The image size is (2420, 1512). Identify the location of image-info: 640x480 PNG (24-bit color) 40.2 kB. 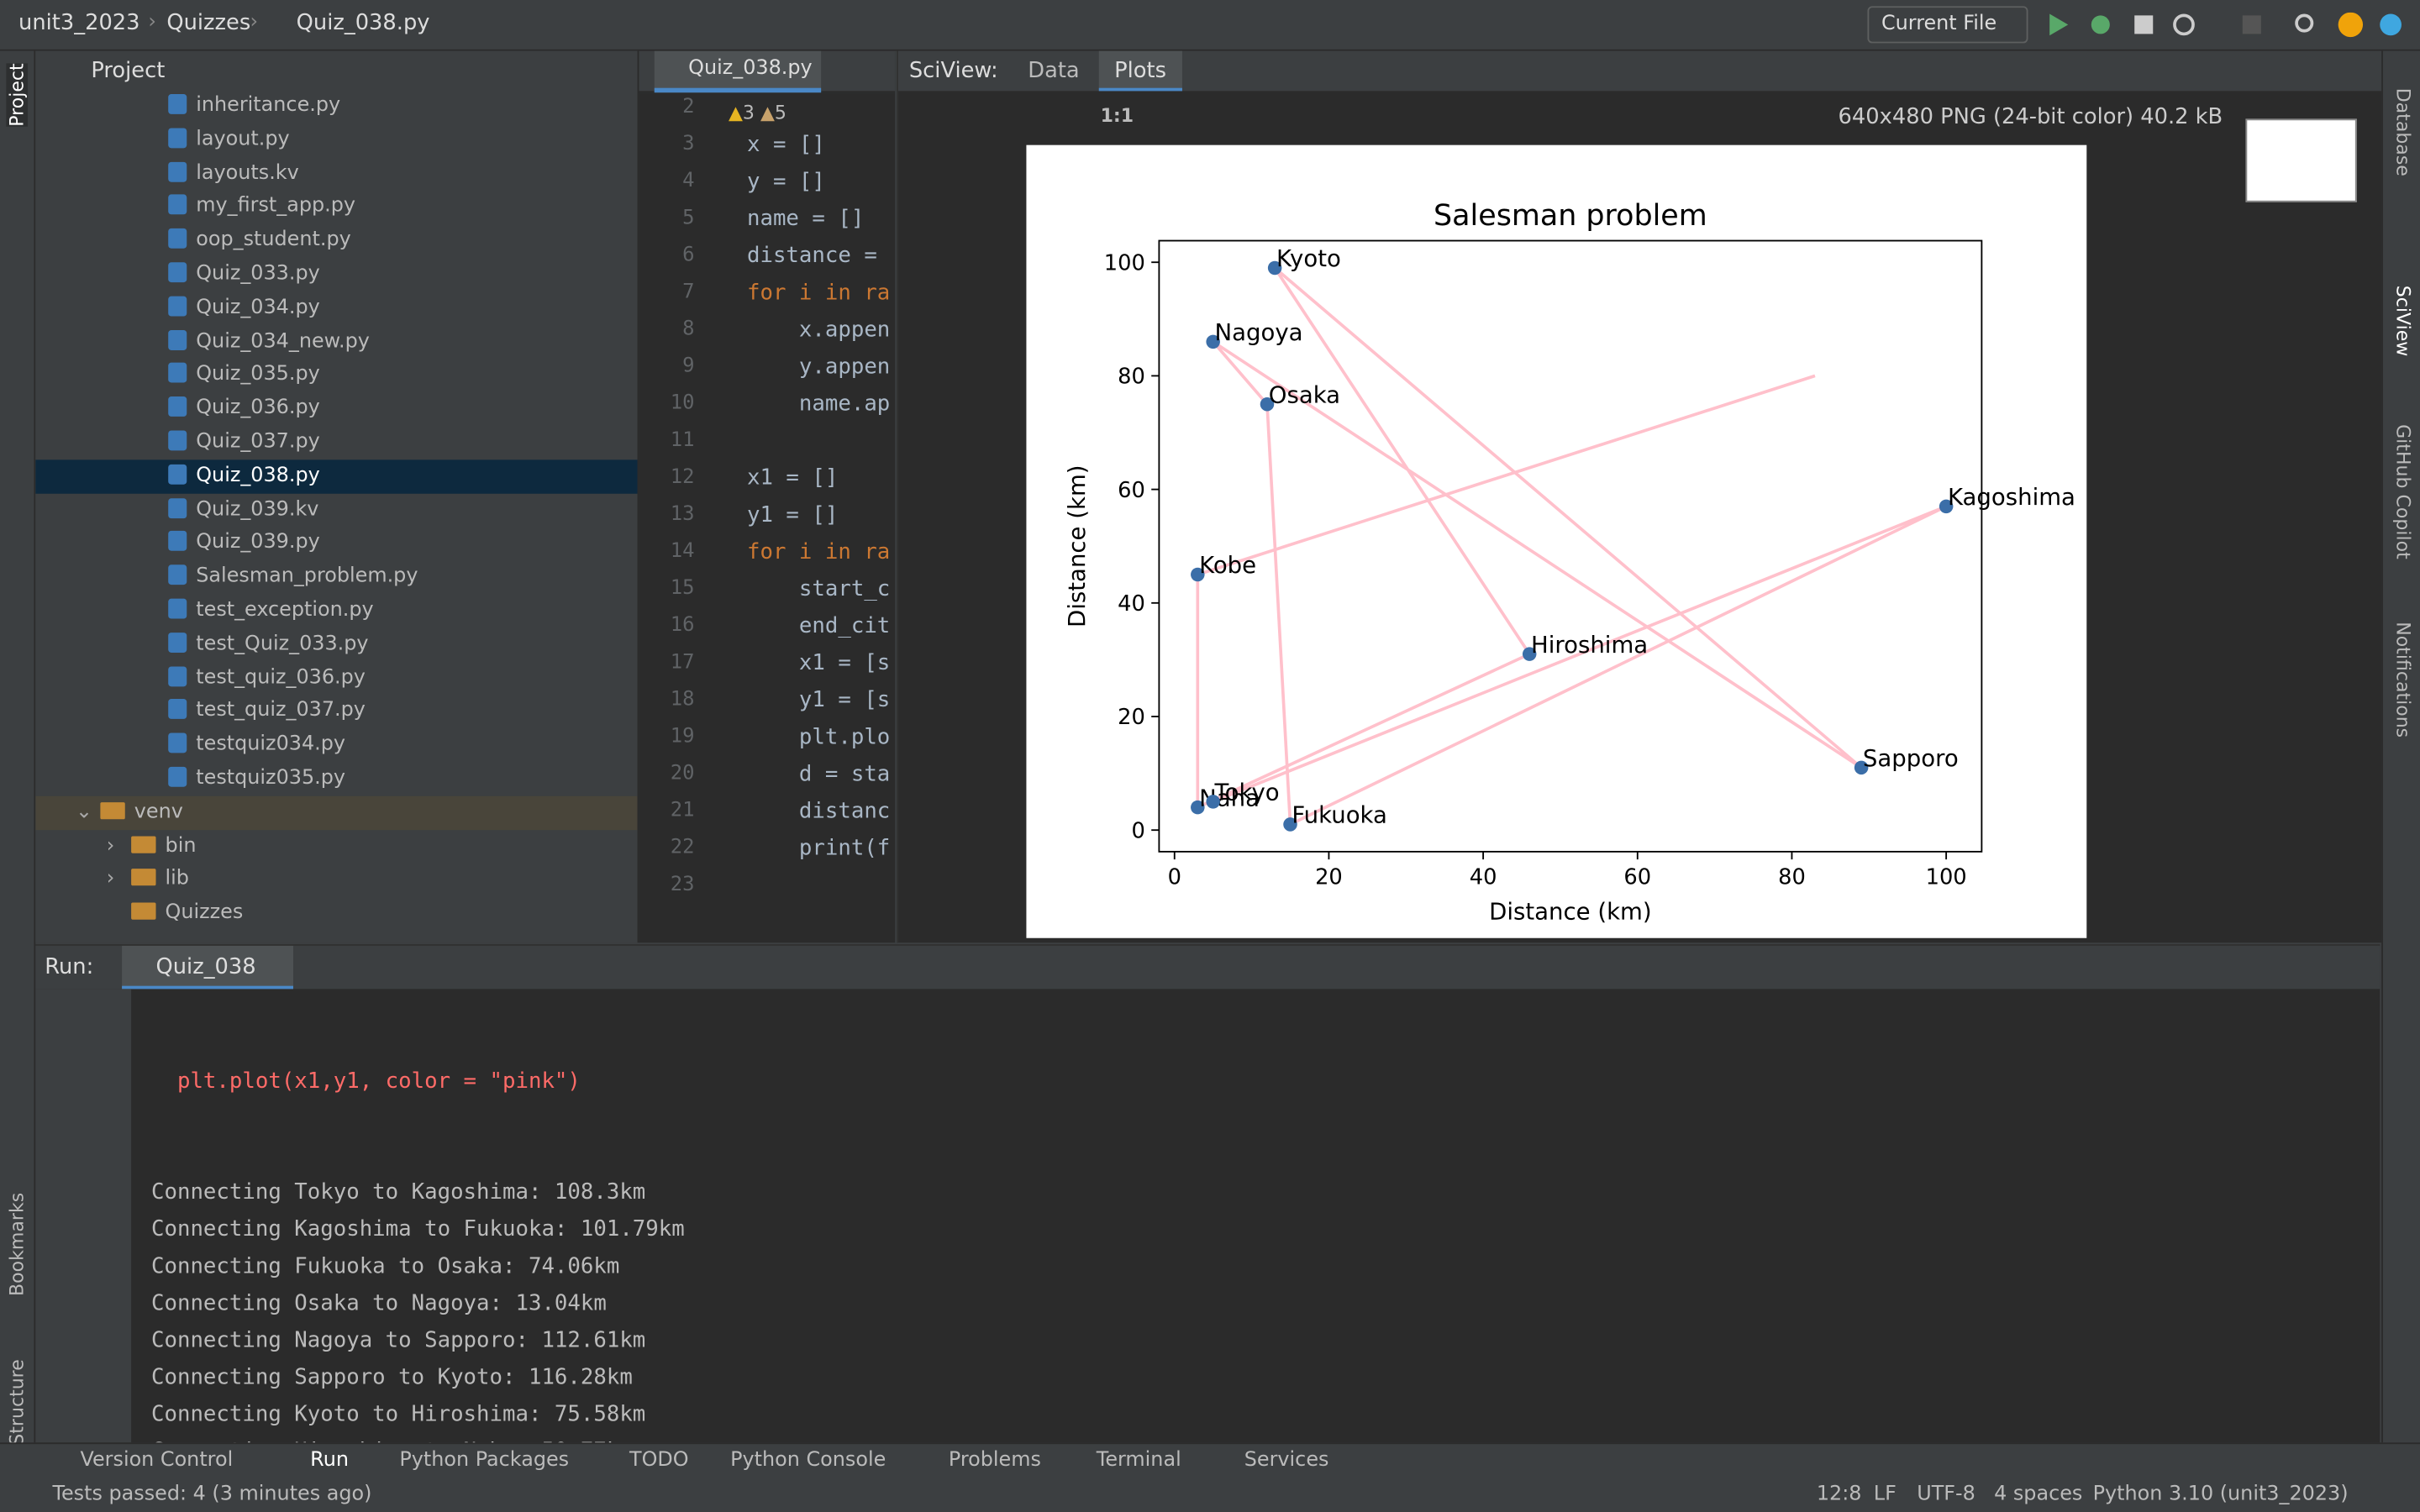
(2031, 117).